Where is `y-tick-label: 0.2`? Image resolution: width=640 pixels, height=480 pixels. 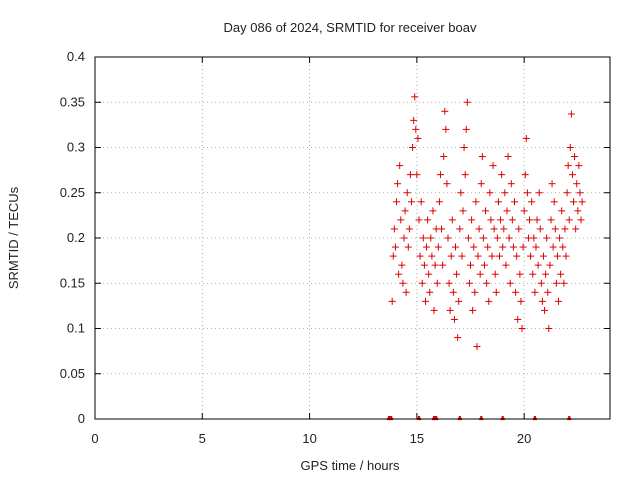
y-tick-label: 0.2 is located at coordinates (76, 237).